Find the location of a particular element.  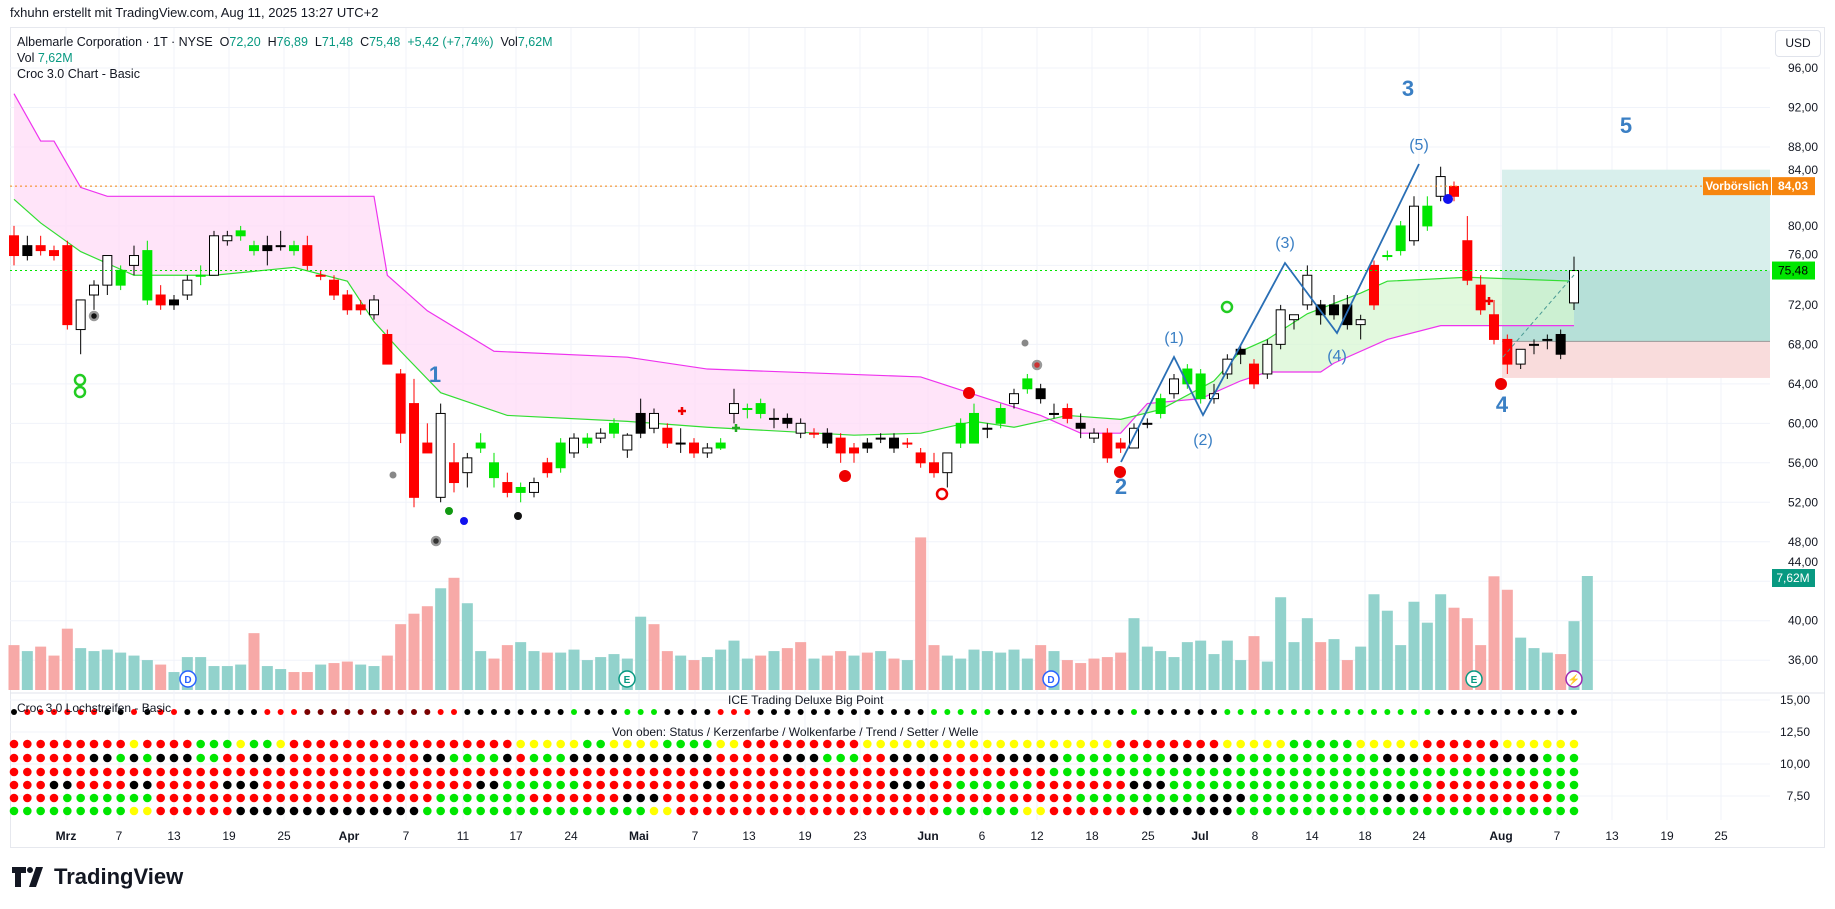

tradingview-logo: TradingView is located at coordinates (97, 877).